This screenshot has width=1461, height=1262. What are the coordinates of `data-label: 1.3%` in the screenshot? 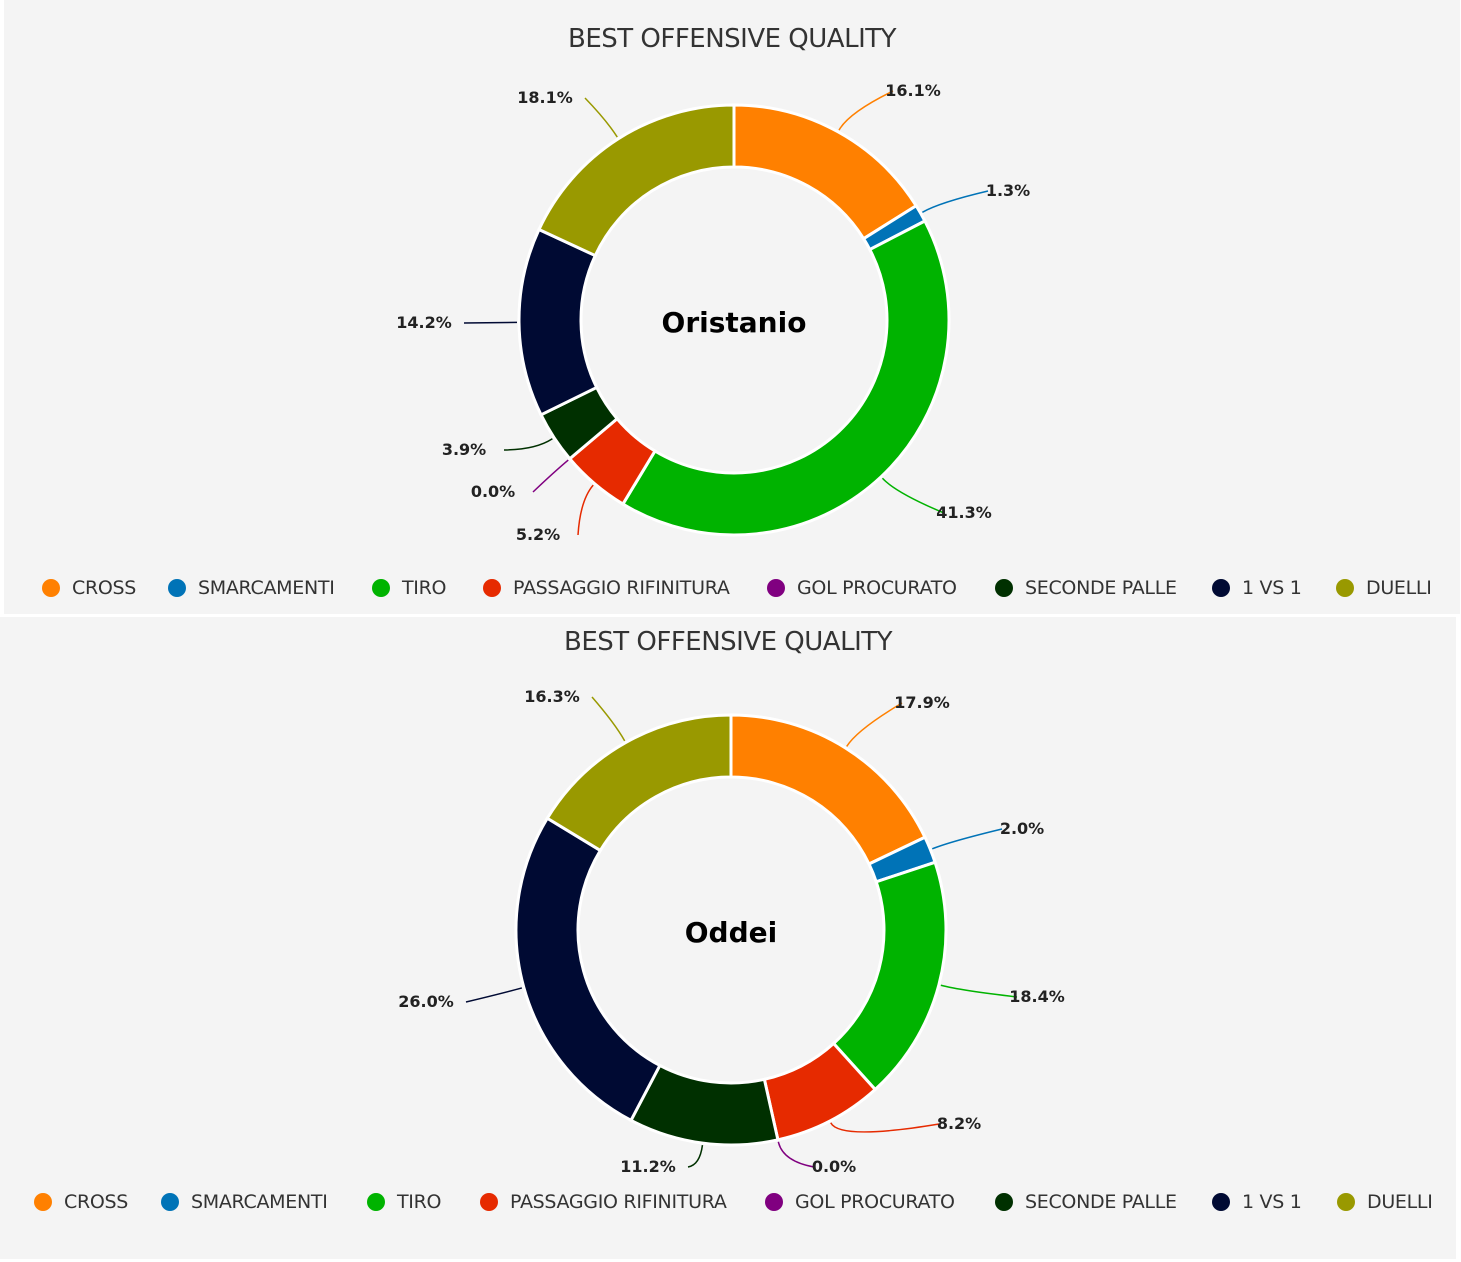 It's located at (1008, 190).